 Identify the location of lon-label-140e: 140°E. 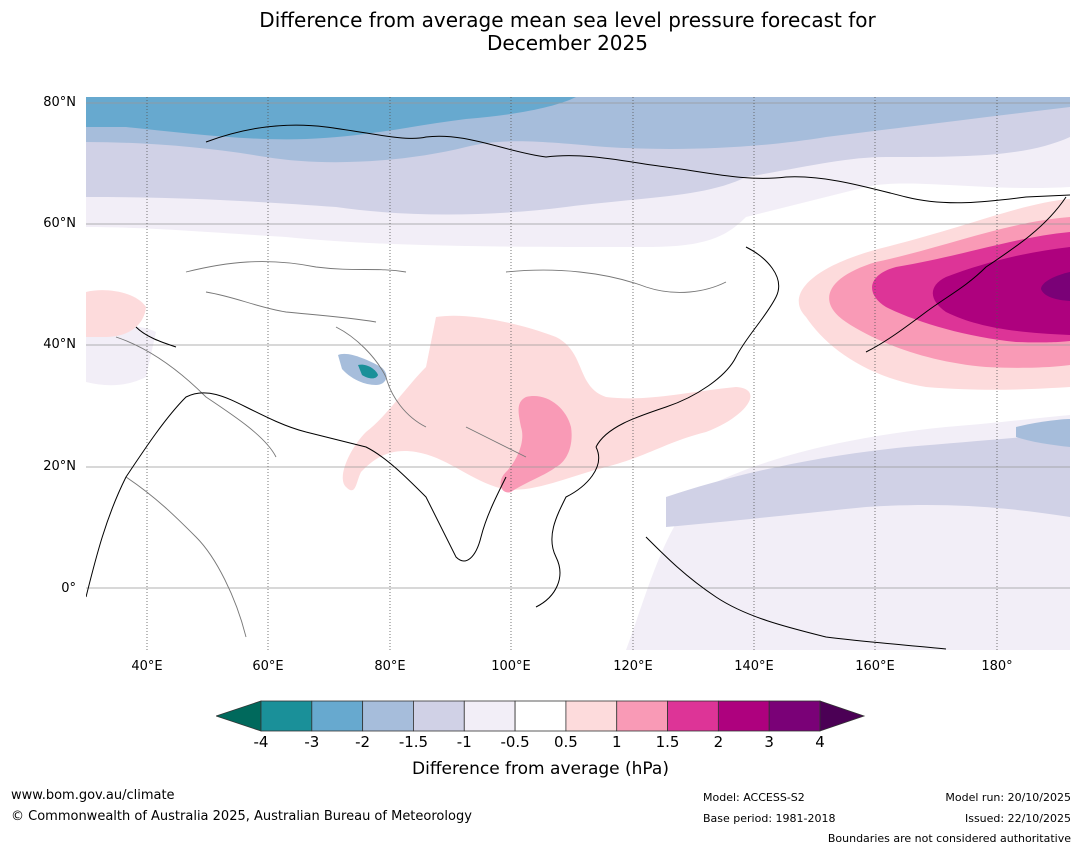
(754, 666).